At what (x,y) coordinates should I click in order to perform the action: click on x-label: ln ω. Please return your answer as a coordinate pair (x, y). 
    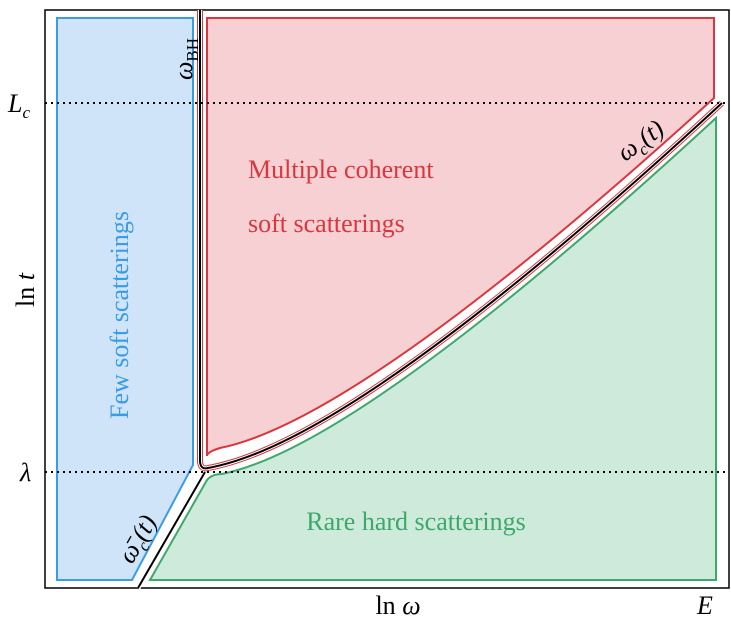
    Looking at the image, I should click on (397, 605).